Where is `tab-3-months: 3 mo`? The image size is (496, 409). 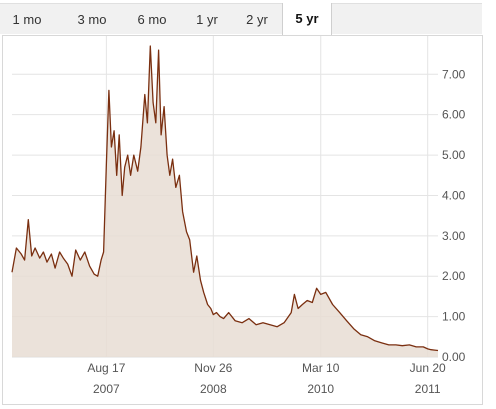 tab-3-months: 3 mo is located at coordinates (92, 19).